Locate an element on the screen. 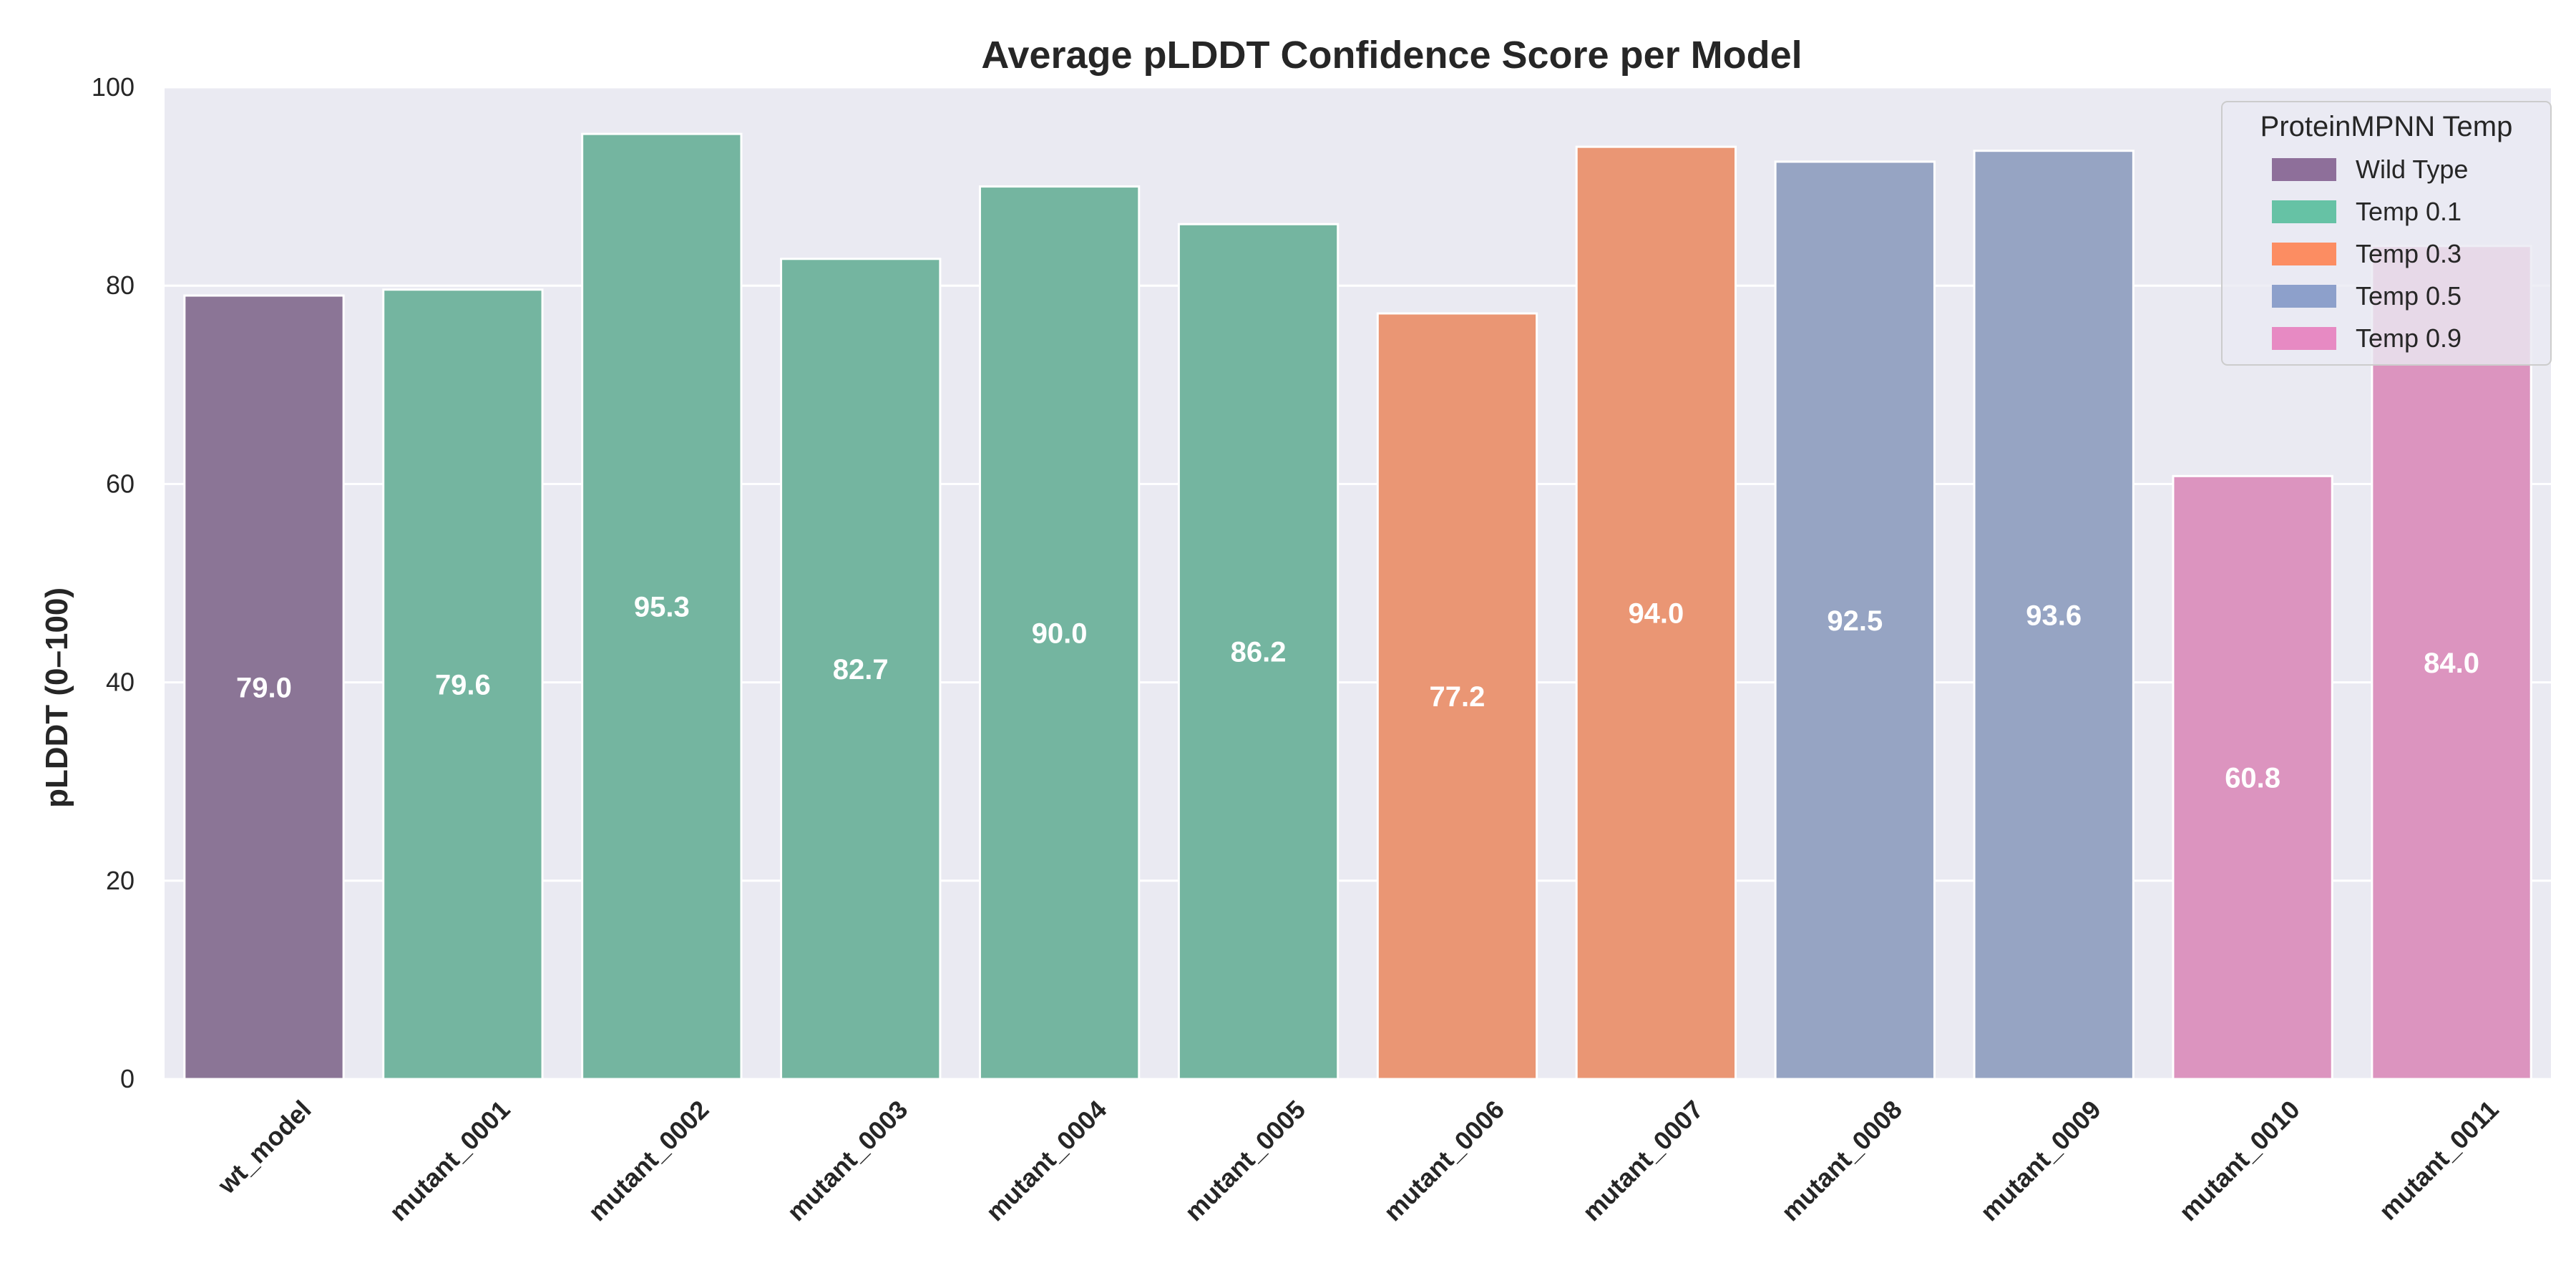  data-label: 82.7 is located at coordinates (861, 670).